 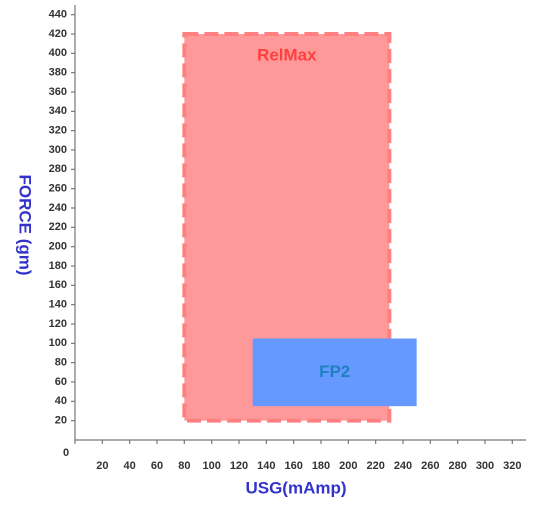 I want to click on y-tick-label: 360, so click(x=58, y=92).